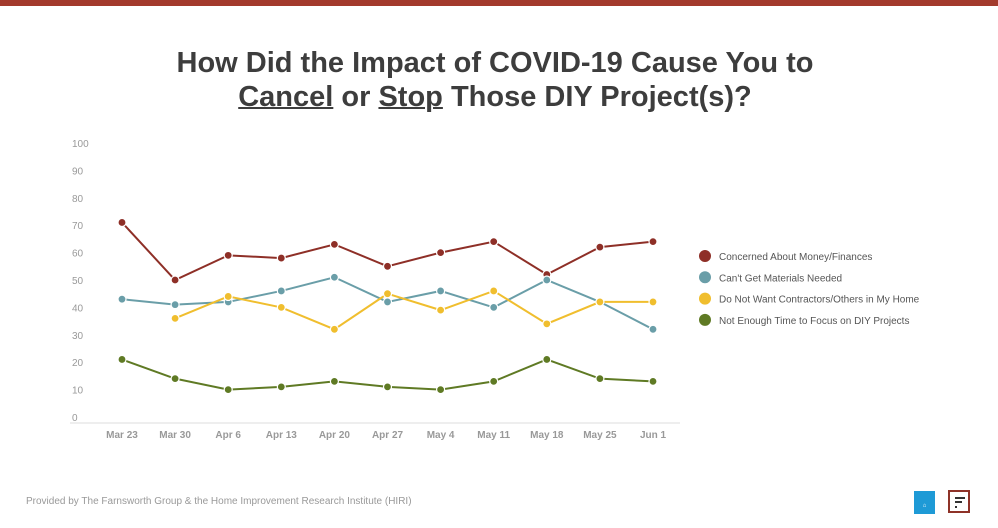 Image resolution: width=998 pixels, height=528 pixels. Describe the element at coordinates (286, 97) in the screenshot. I see `title-cancel: Cancel` at that location.